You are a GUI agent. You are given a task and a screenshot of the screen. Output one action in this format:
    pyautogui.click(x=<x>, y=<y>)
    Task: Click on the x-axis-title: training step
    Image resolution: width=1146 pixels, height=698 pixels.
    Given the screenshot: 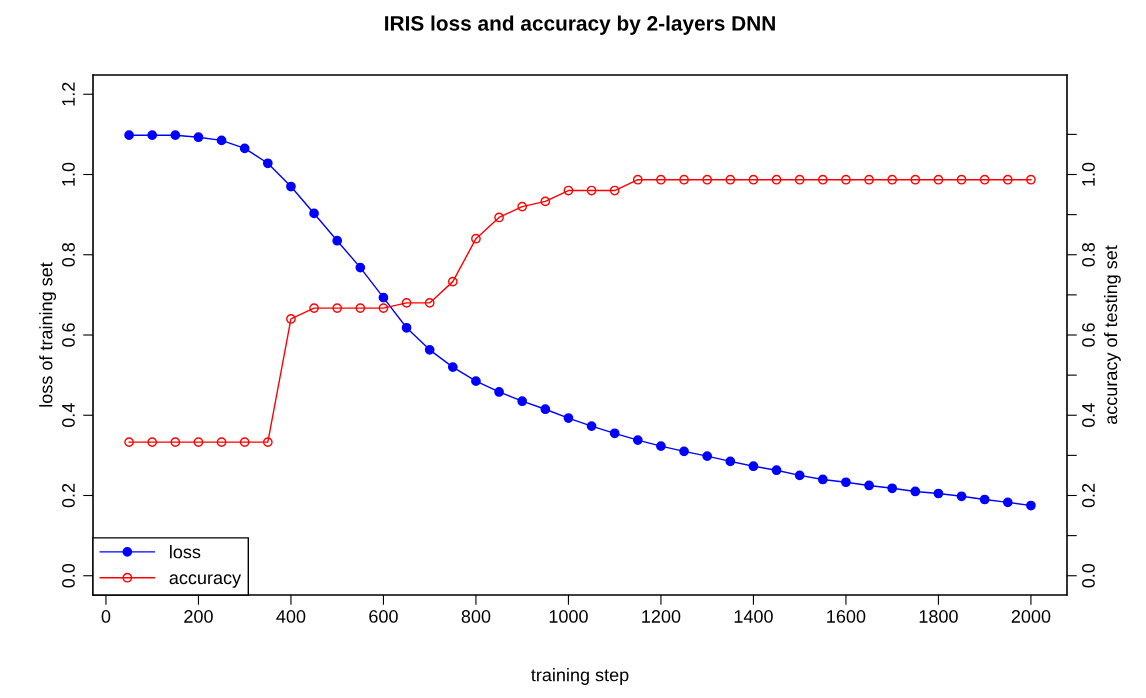 What is the action you would take?
    pyautogui.click(x=580, y=676)
    